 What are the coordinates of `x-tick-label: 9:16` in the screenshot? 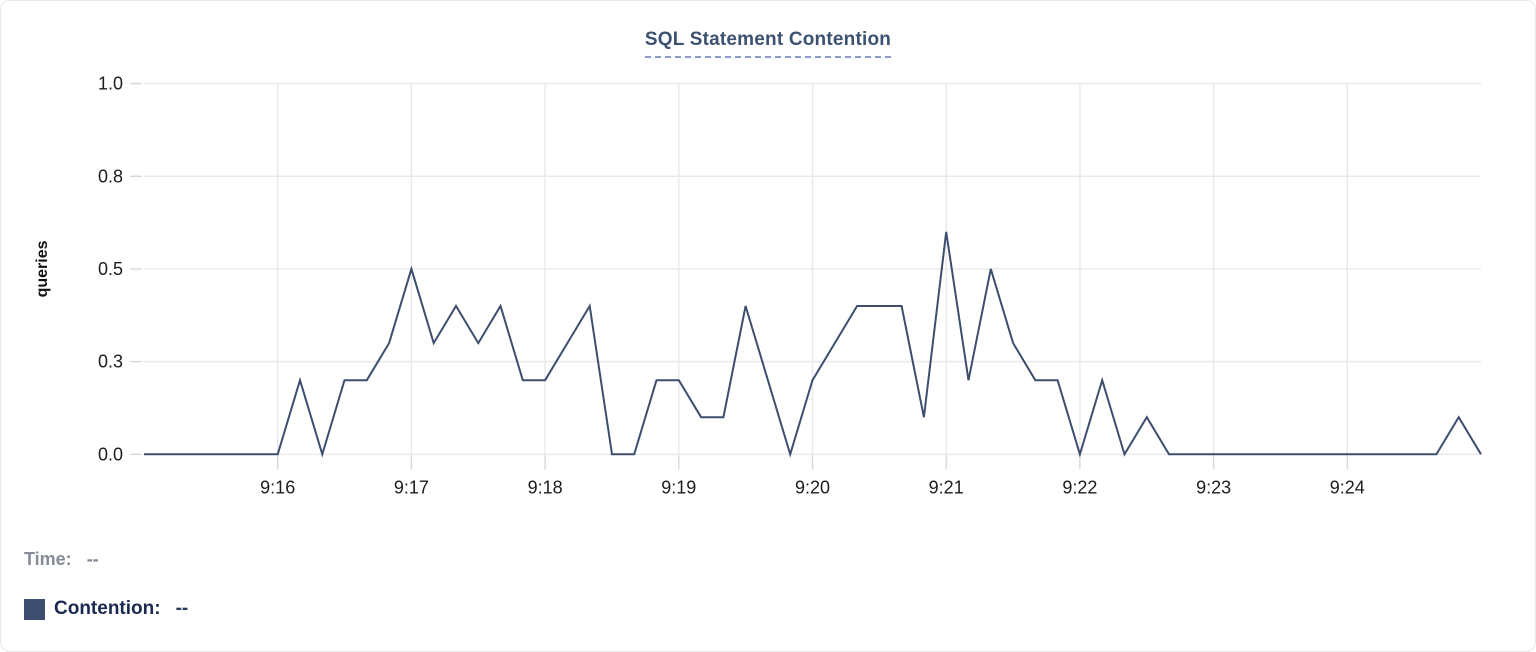 It's located at (277, 487).